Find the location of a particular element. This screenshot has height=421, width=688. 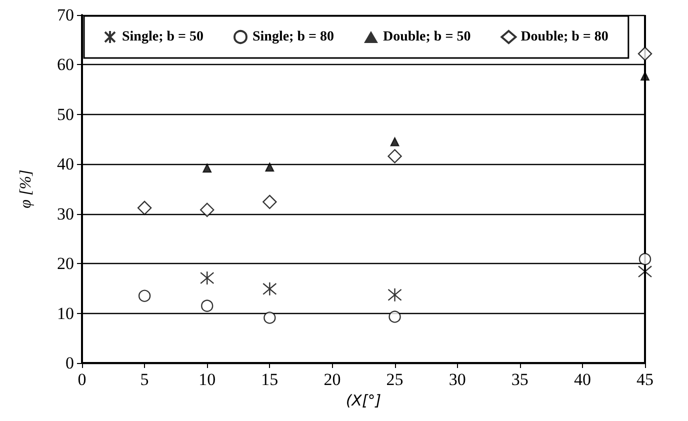

x-tick-label: 0 is located at coordinates (82, 379).